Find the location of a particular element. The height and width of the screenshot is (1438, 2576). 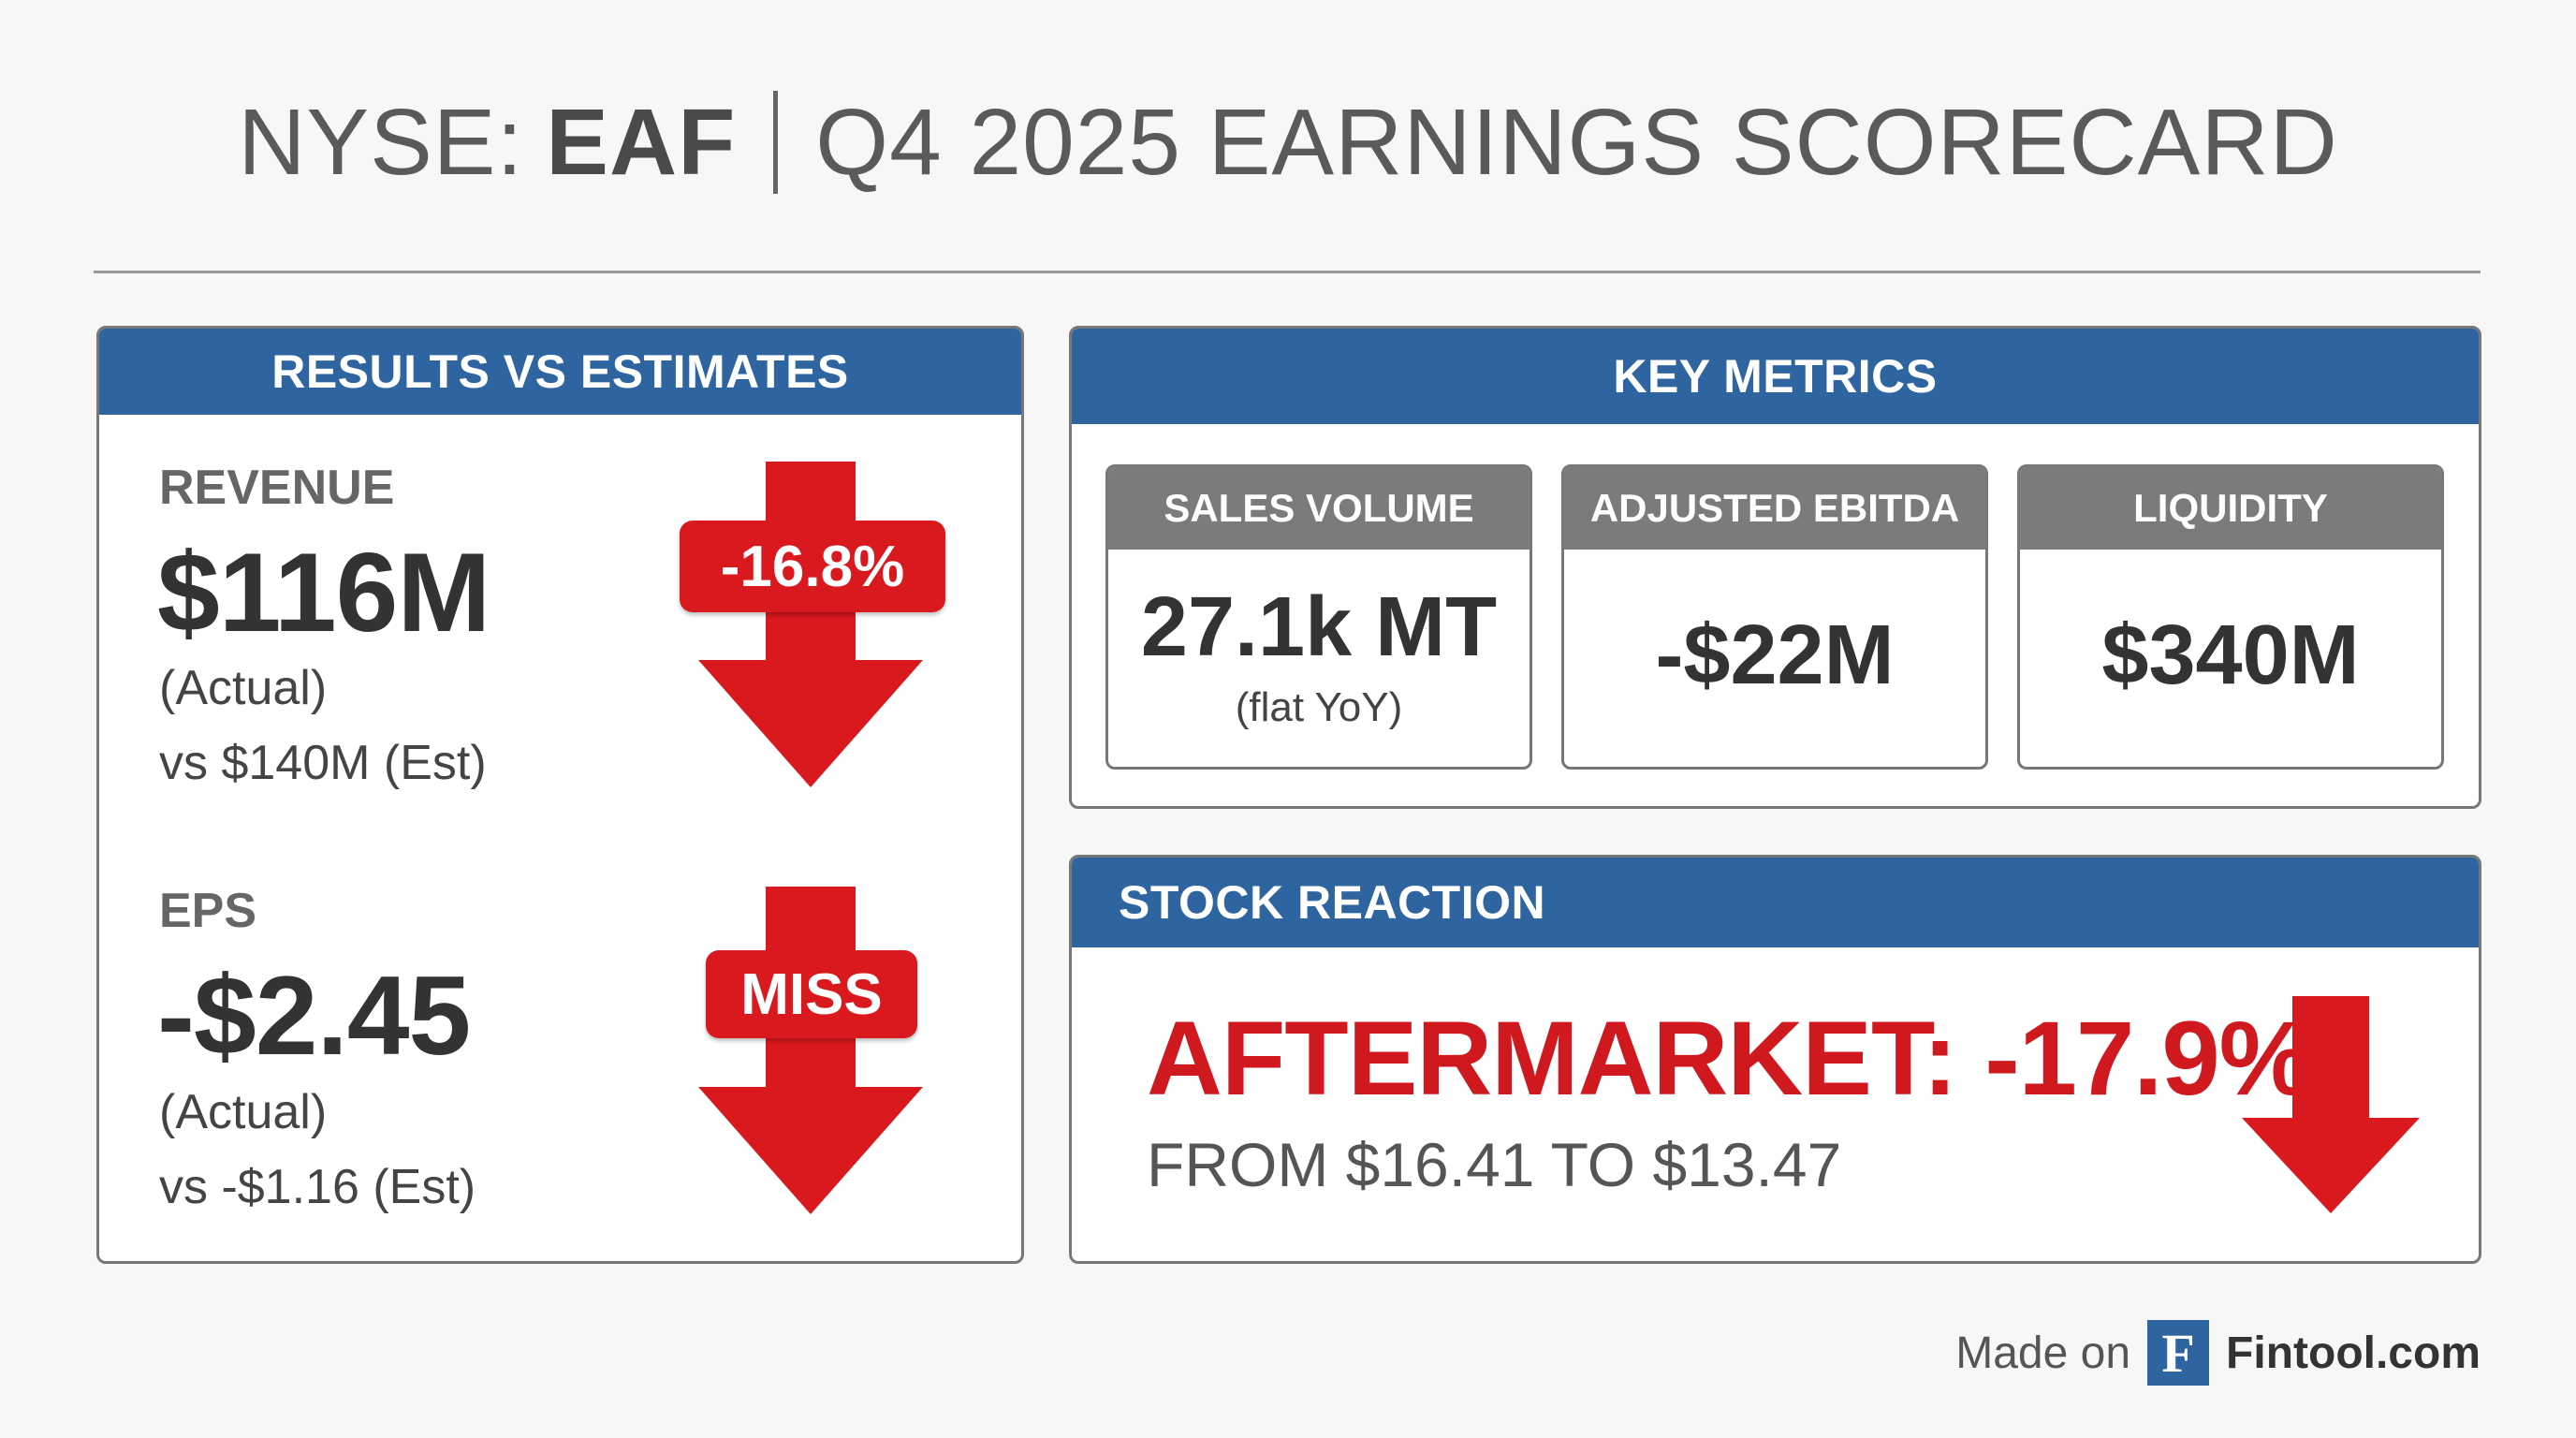

eps-estimate: vs -$1.16 (Est) is located at coordinates (317, 1187).